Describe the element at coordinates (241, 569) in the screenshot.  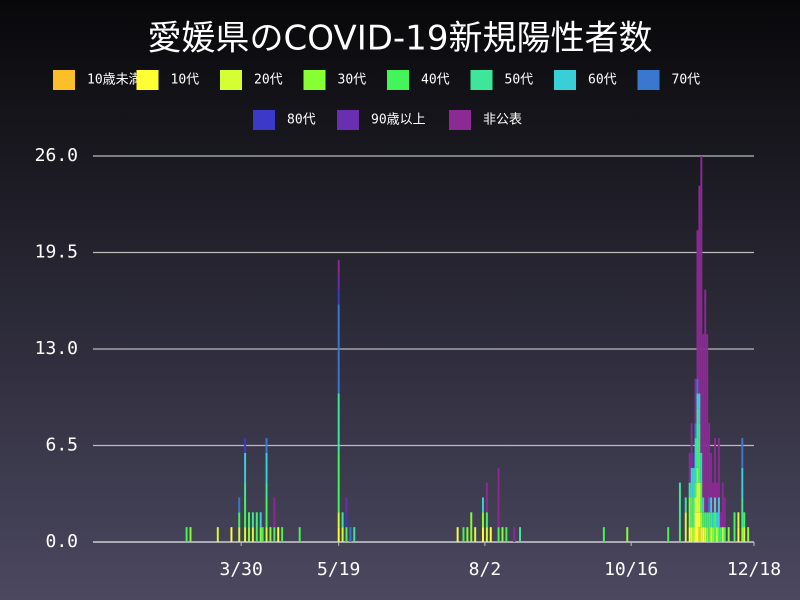
I see `x-tick-label: 3/30` at that location.